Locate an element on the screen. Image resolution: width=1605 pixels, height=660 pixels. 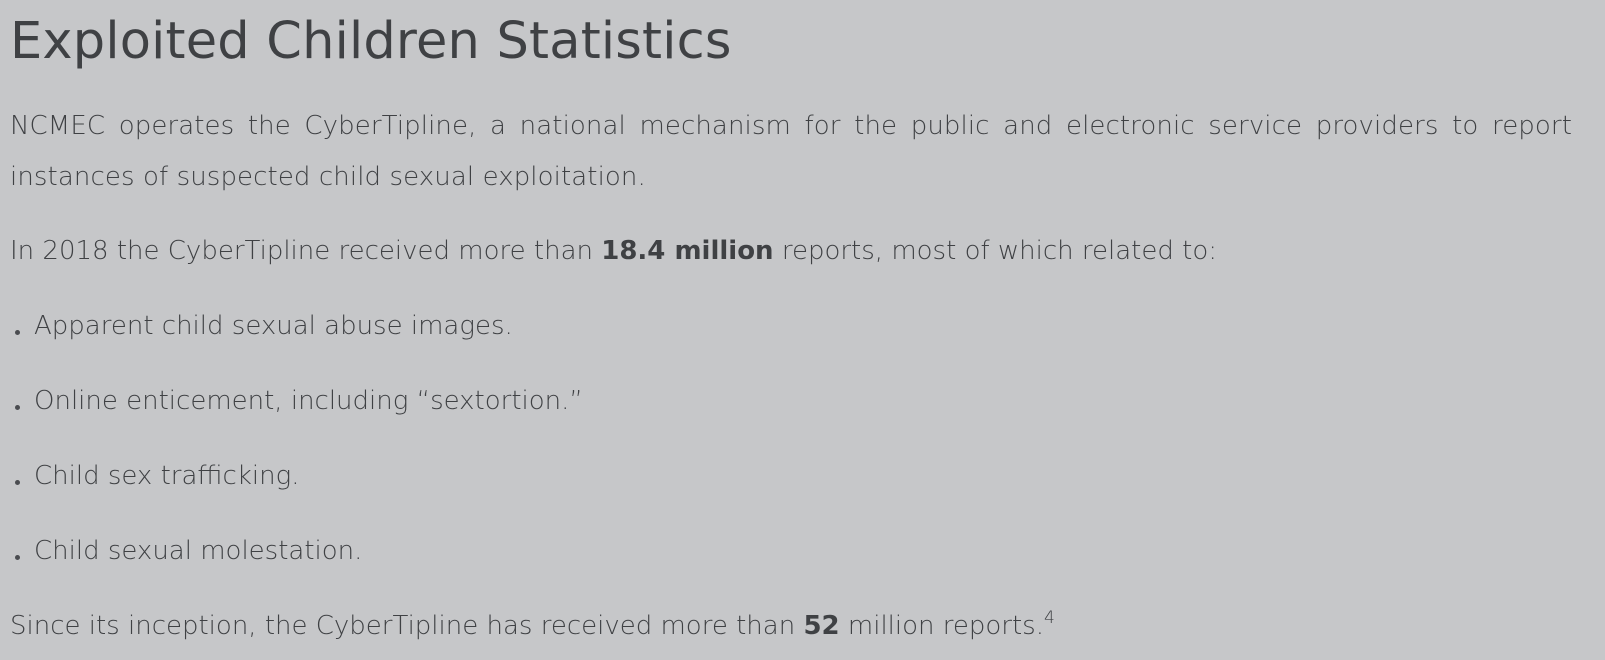
list-item-text: Apparent child sexual abuse images. is located at coordinates (273, 326).